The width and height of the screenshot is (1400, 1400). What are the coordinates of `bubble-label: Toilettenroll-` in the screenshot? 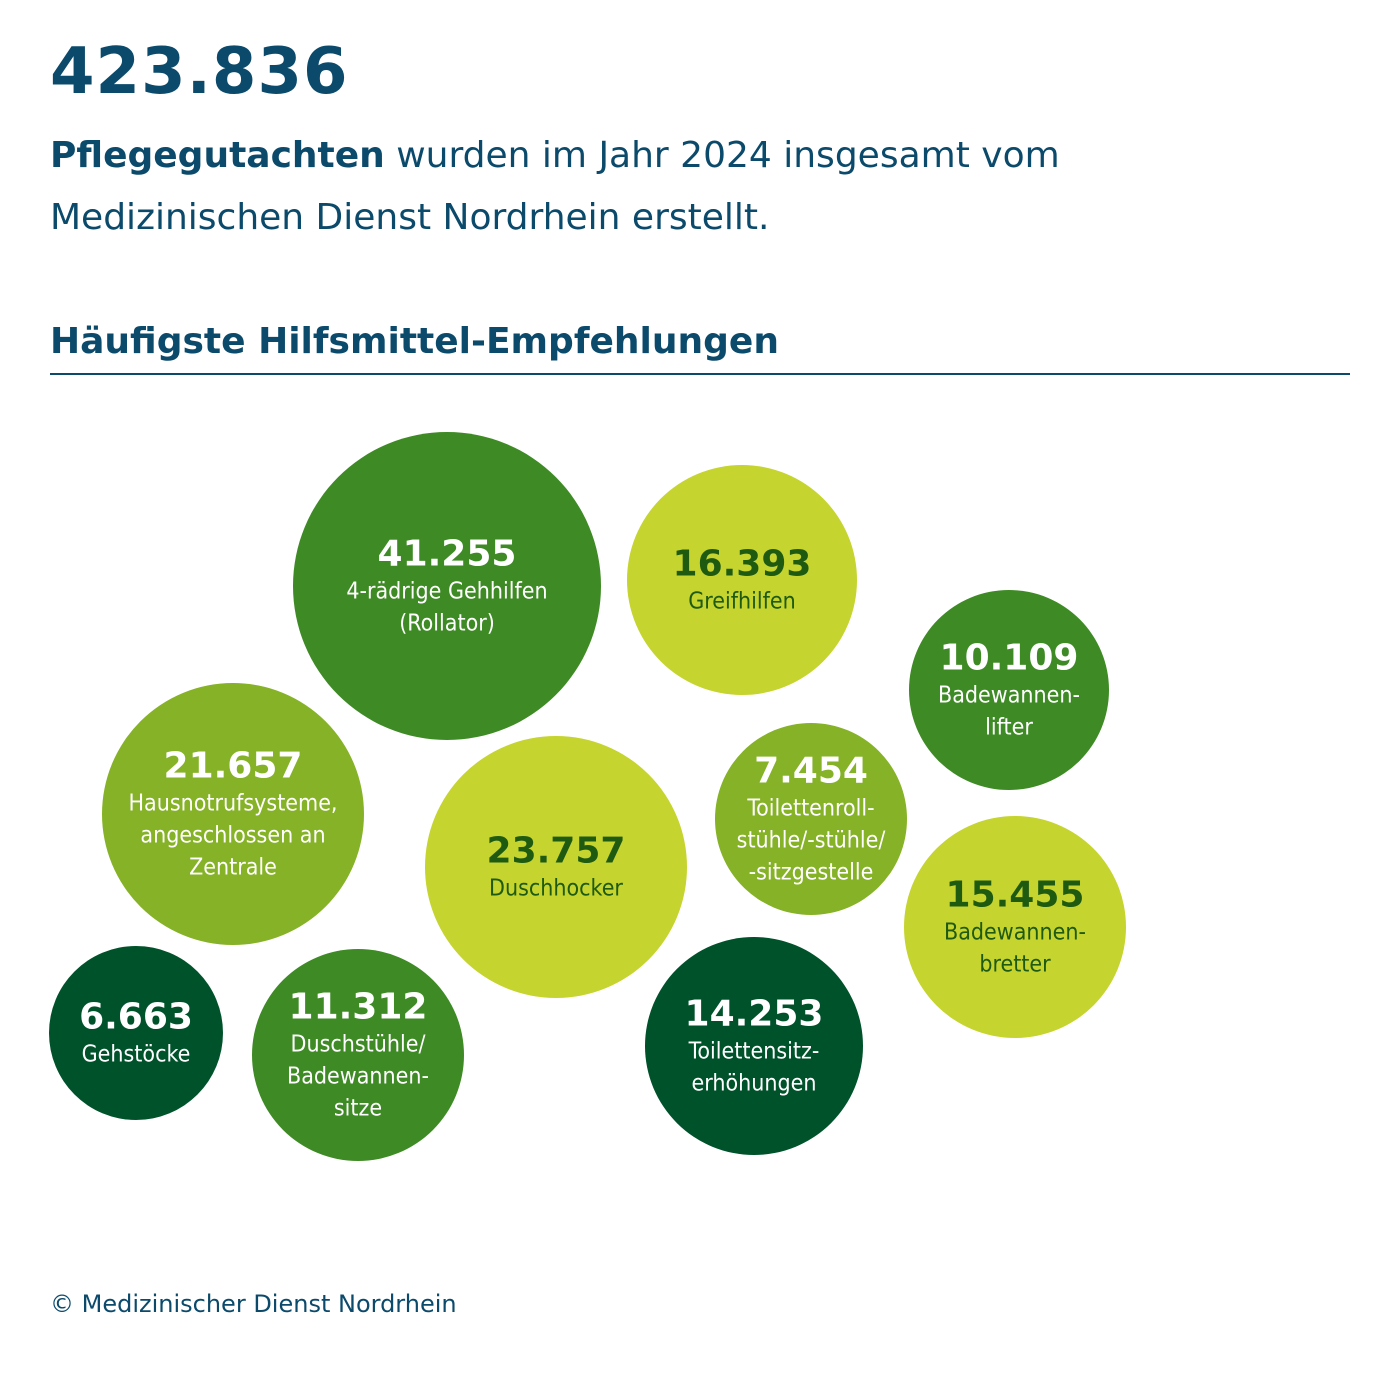 It's located at (810, 808).